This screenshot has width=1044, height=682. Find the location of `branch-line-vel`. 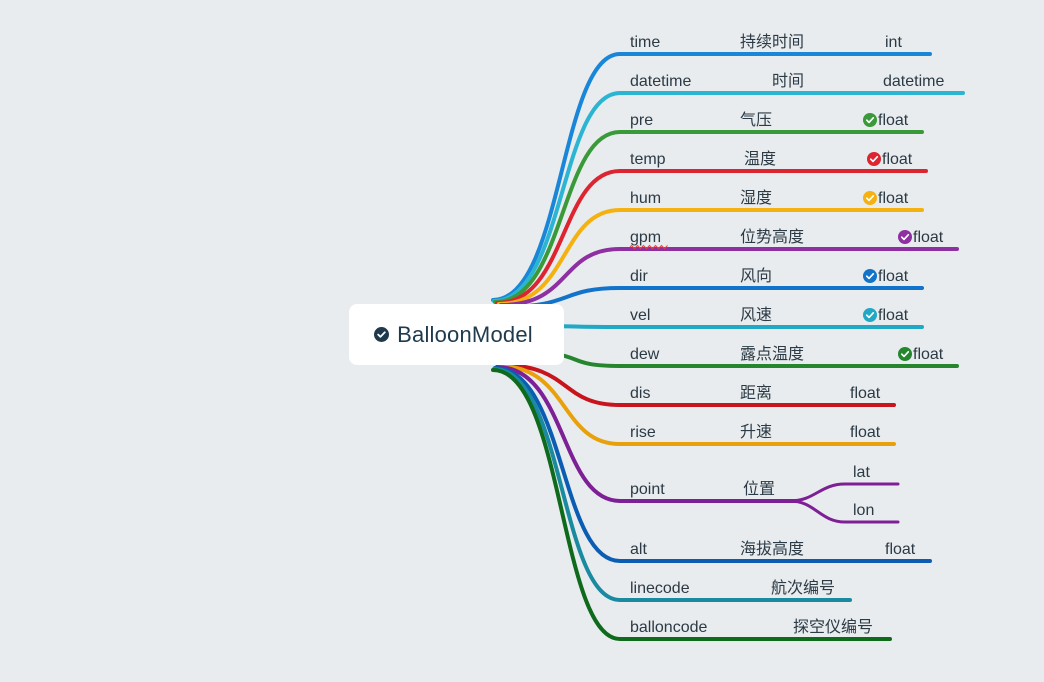

branch-line-vel is located at coordinates (721, 326).